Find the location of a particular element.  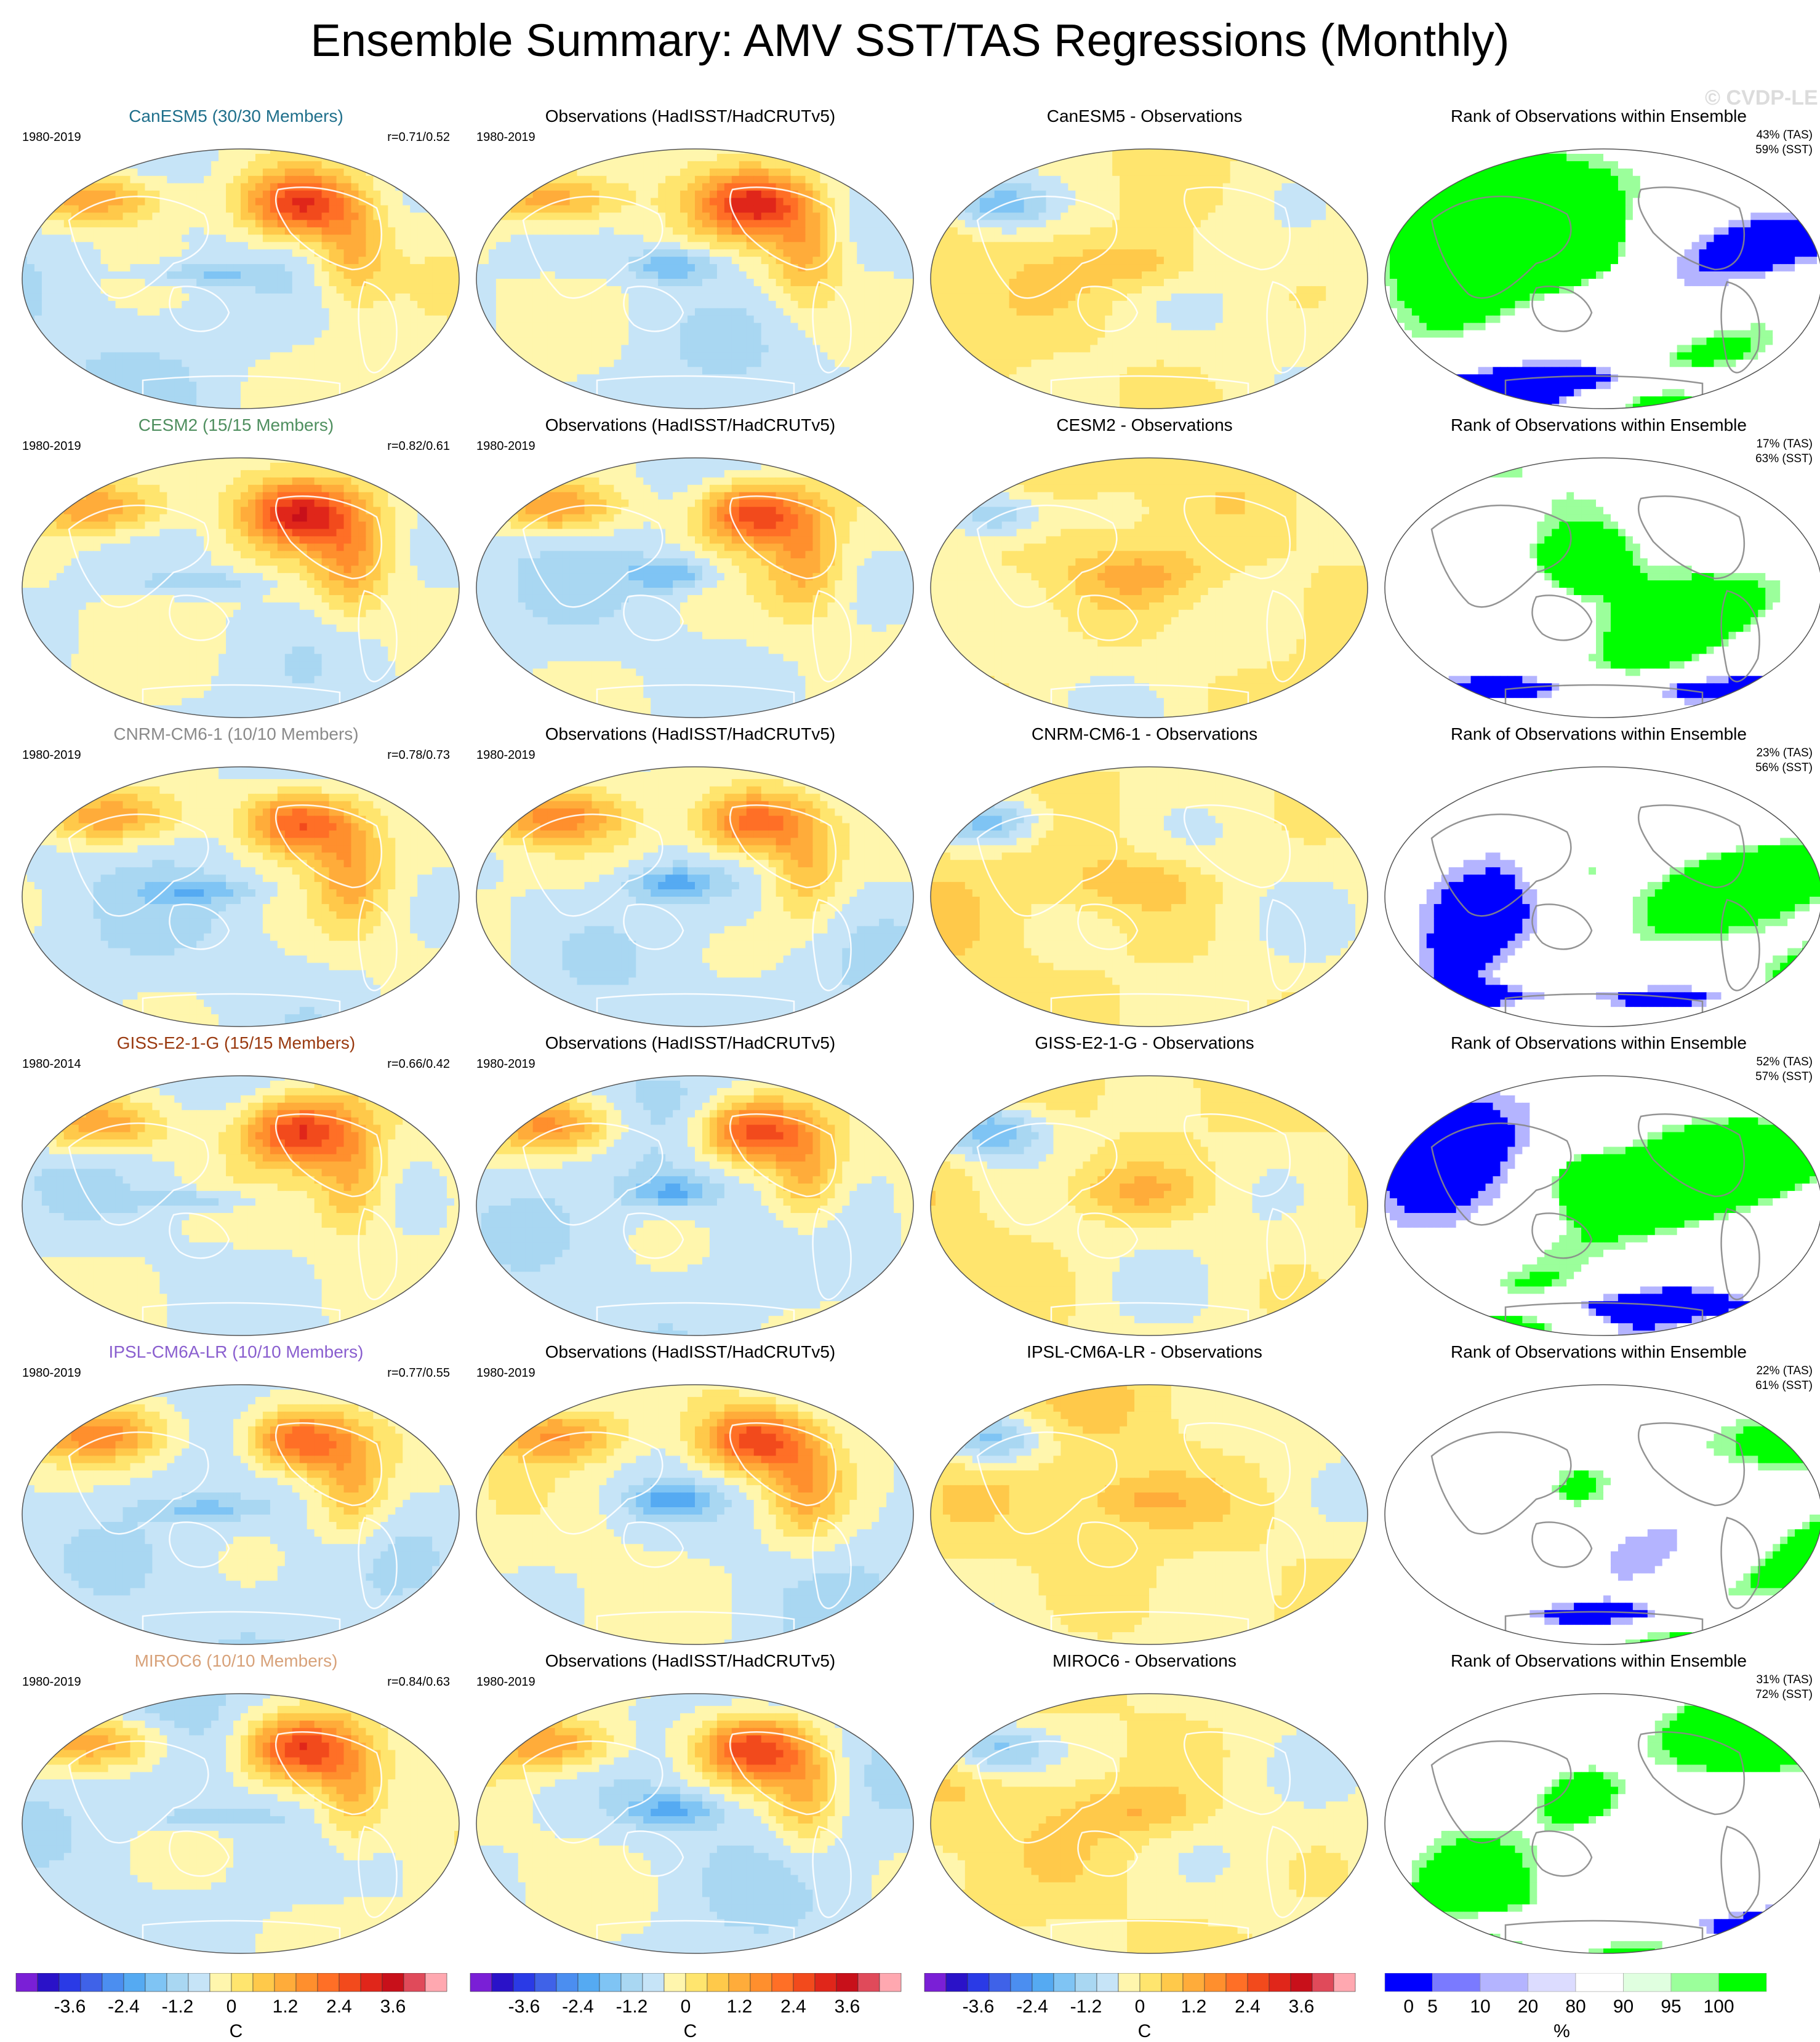

row1-diff-map is located at coordinates (1149, 278).